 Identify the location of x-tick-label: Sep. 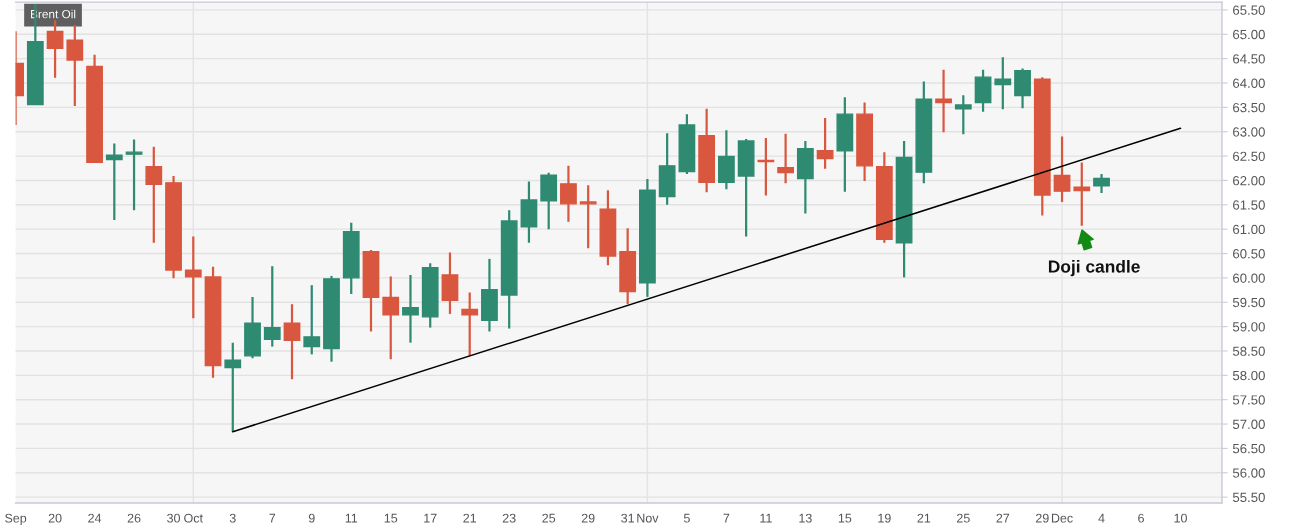
(16, 519).